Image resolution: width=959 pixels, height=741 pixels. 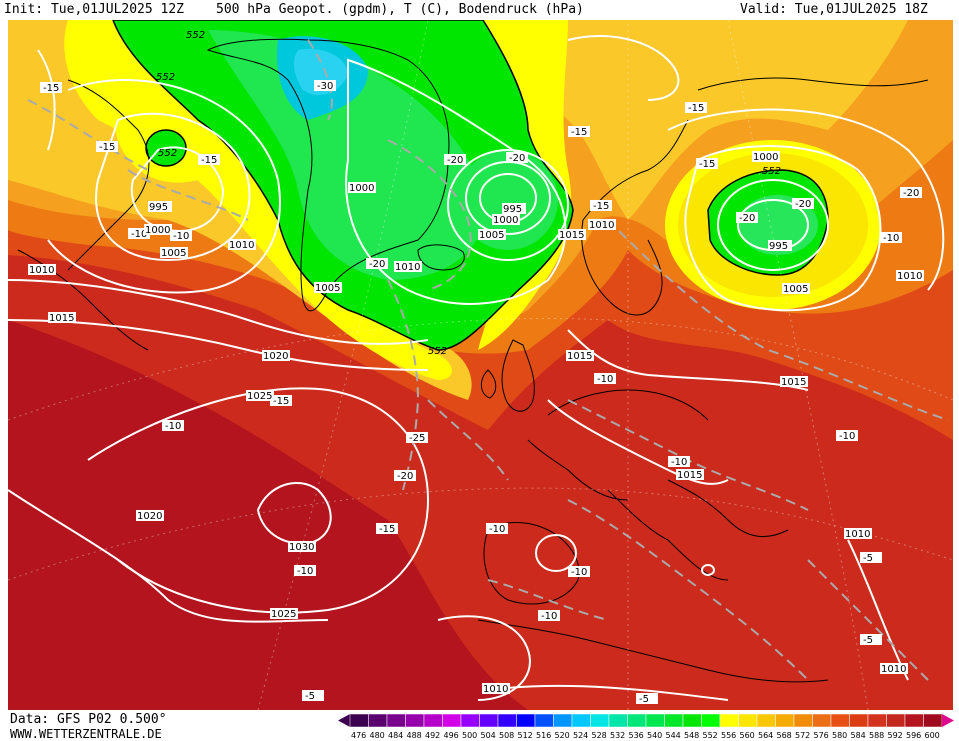 I want to click on field-yellow-east, so click(x=525, y=185).